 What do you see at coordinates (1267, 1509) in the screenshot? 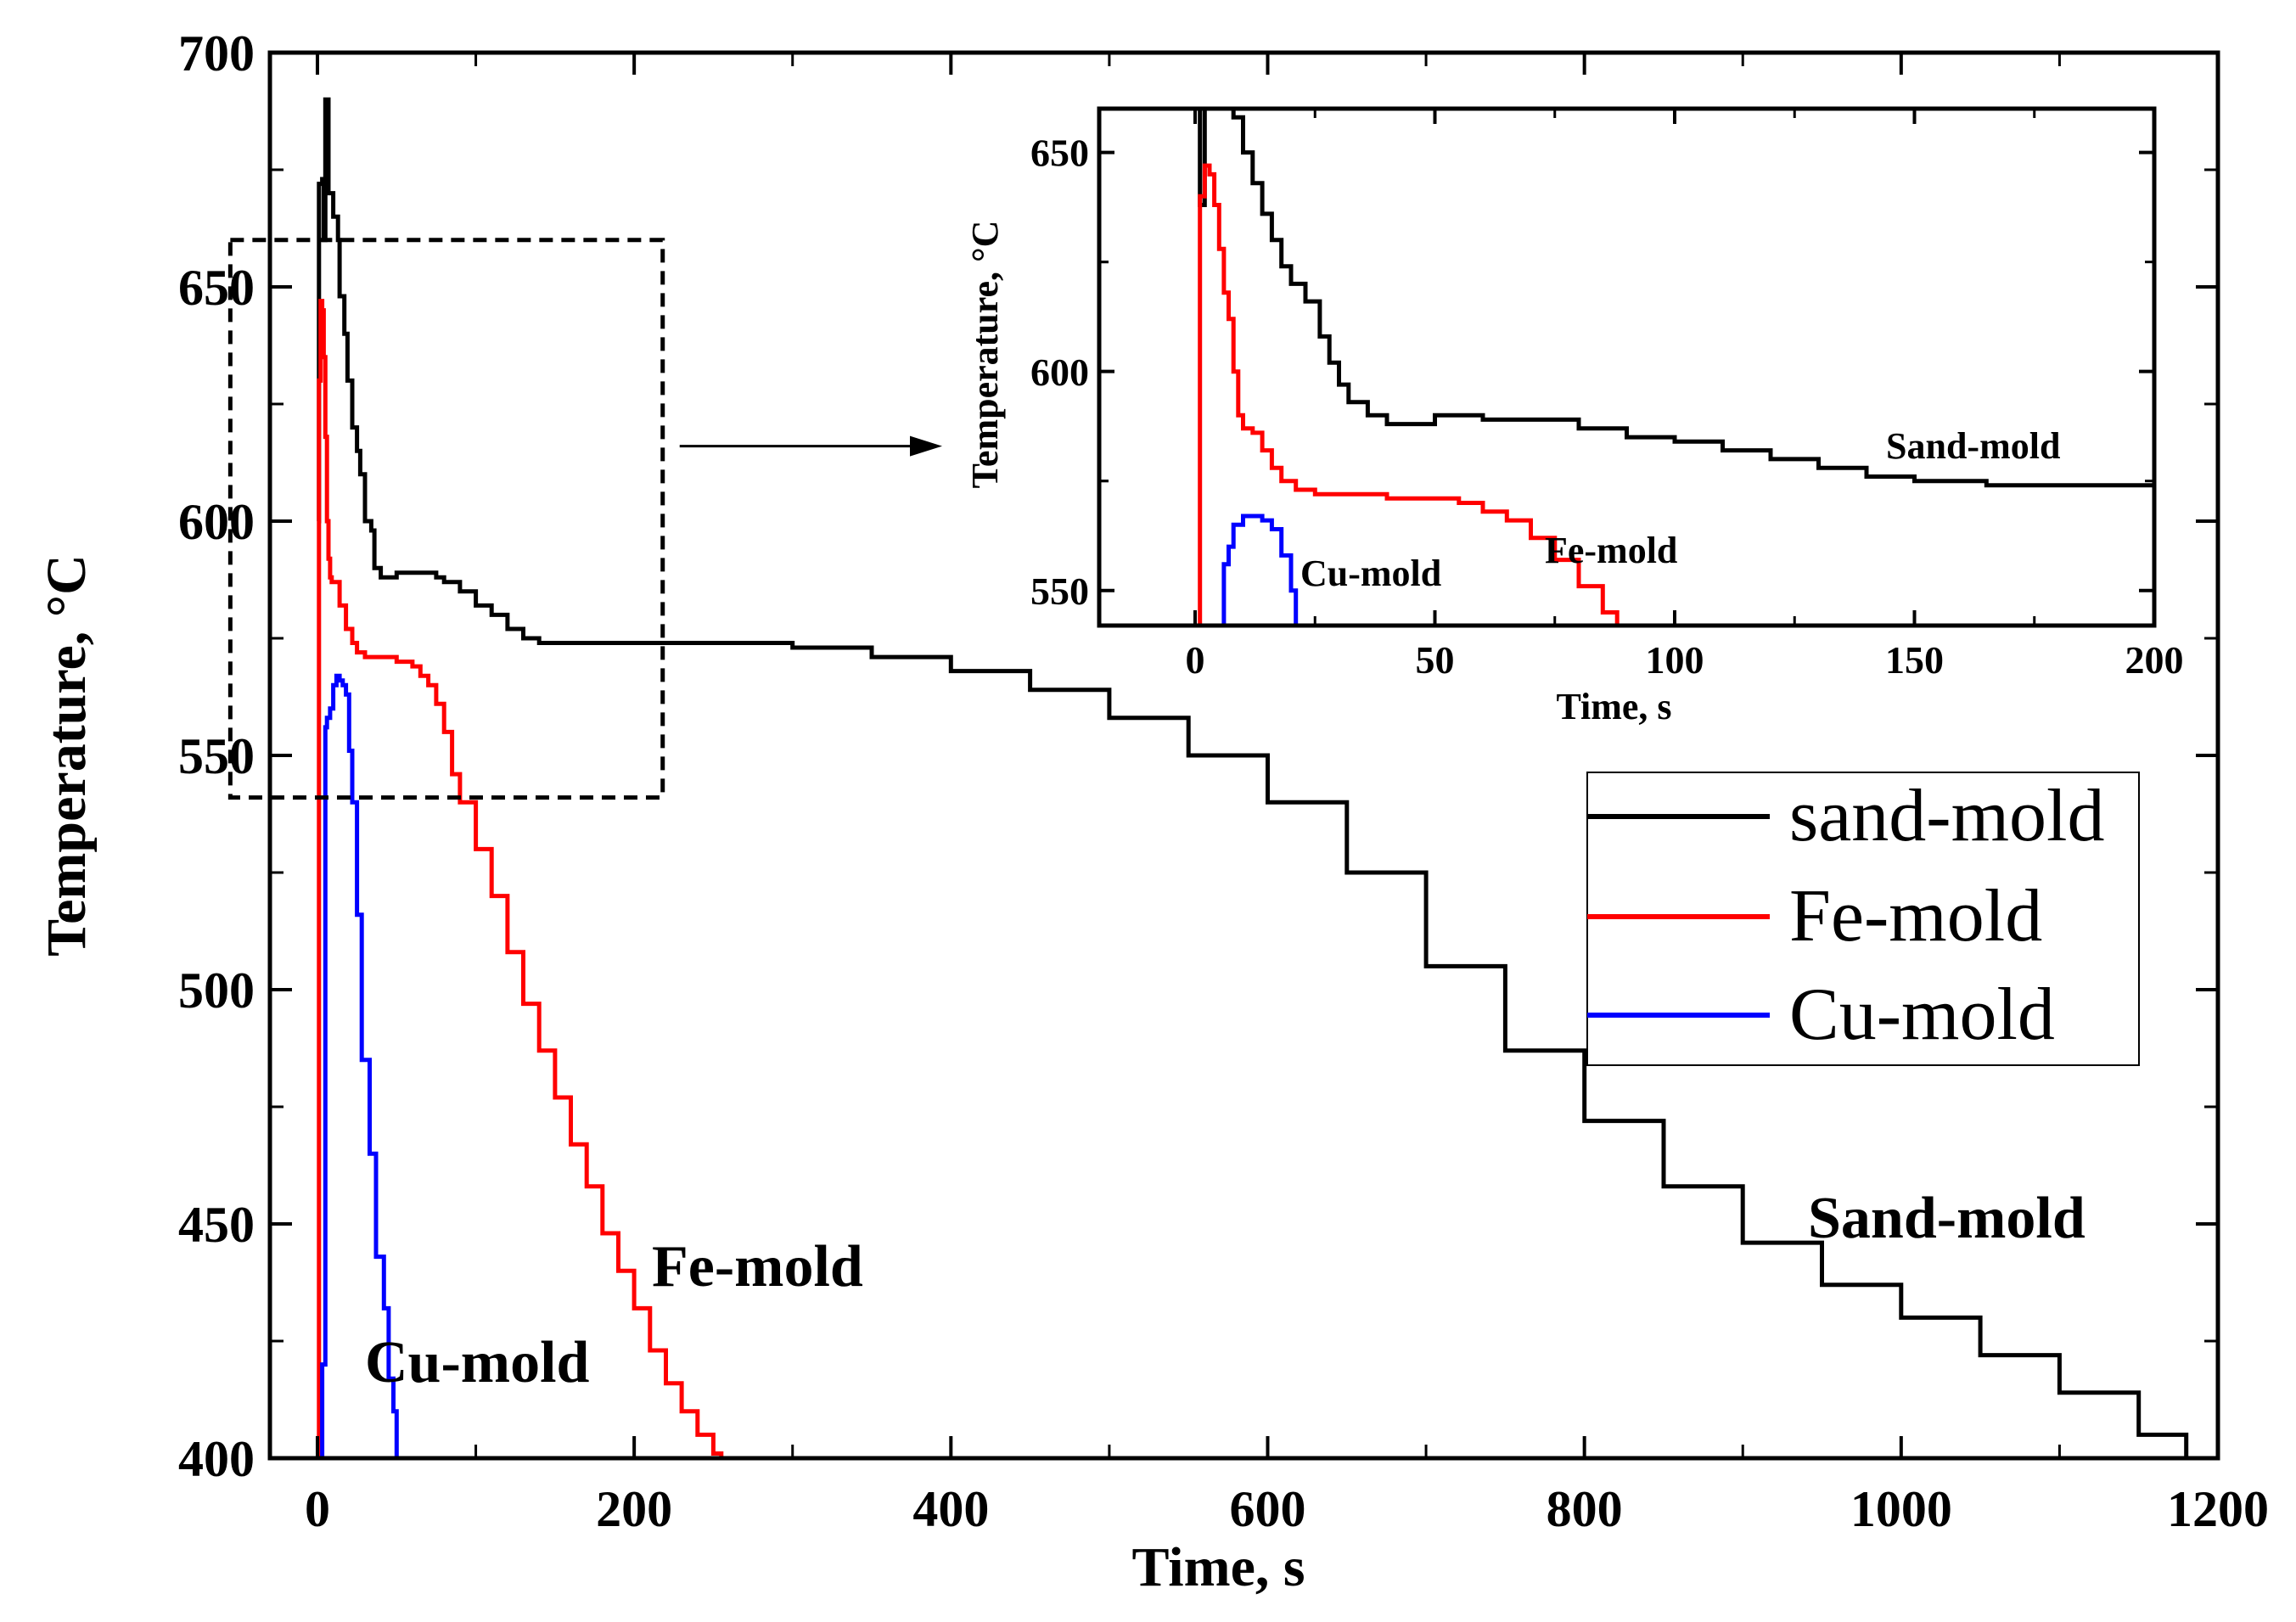
I see `main-x-tick-label: 600` at bounding box center [1267, 1509].